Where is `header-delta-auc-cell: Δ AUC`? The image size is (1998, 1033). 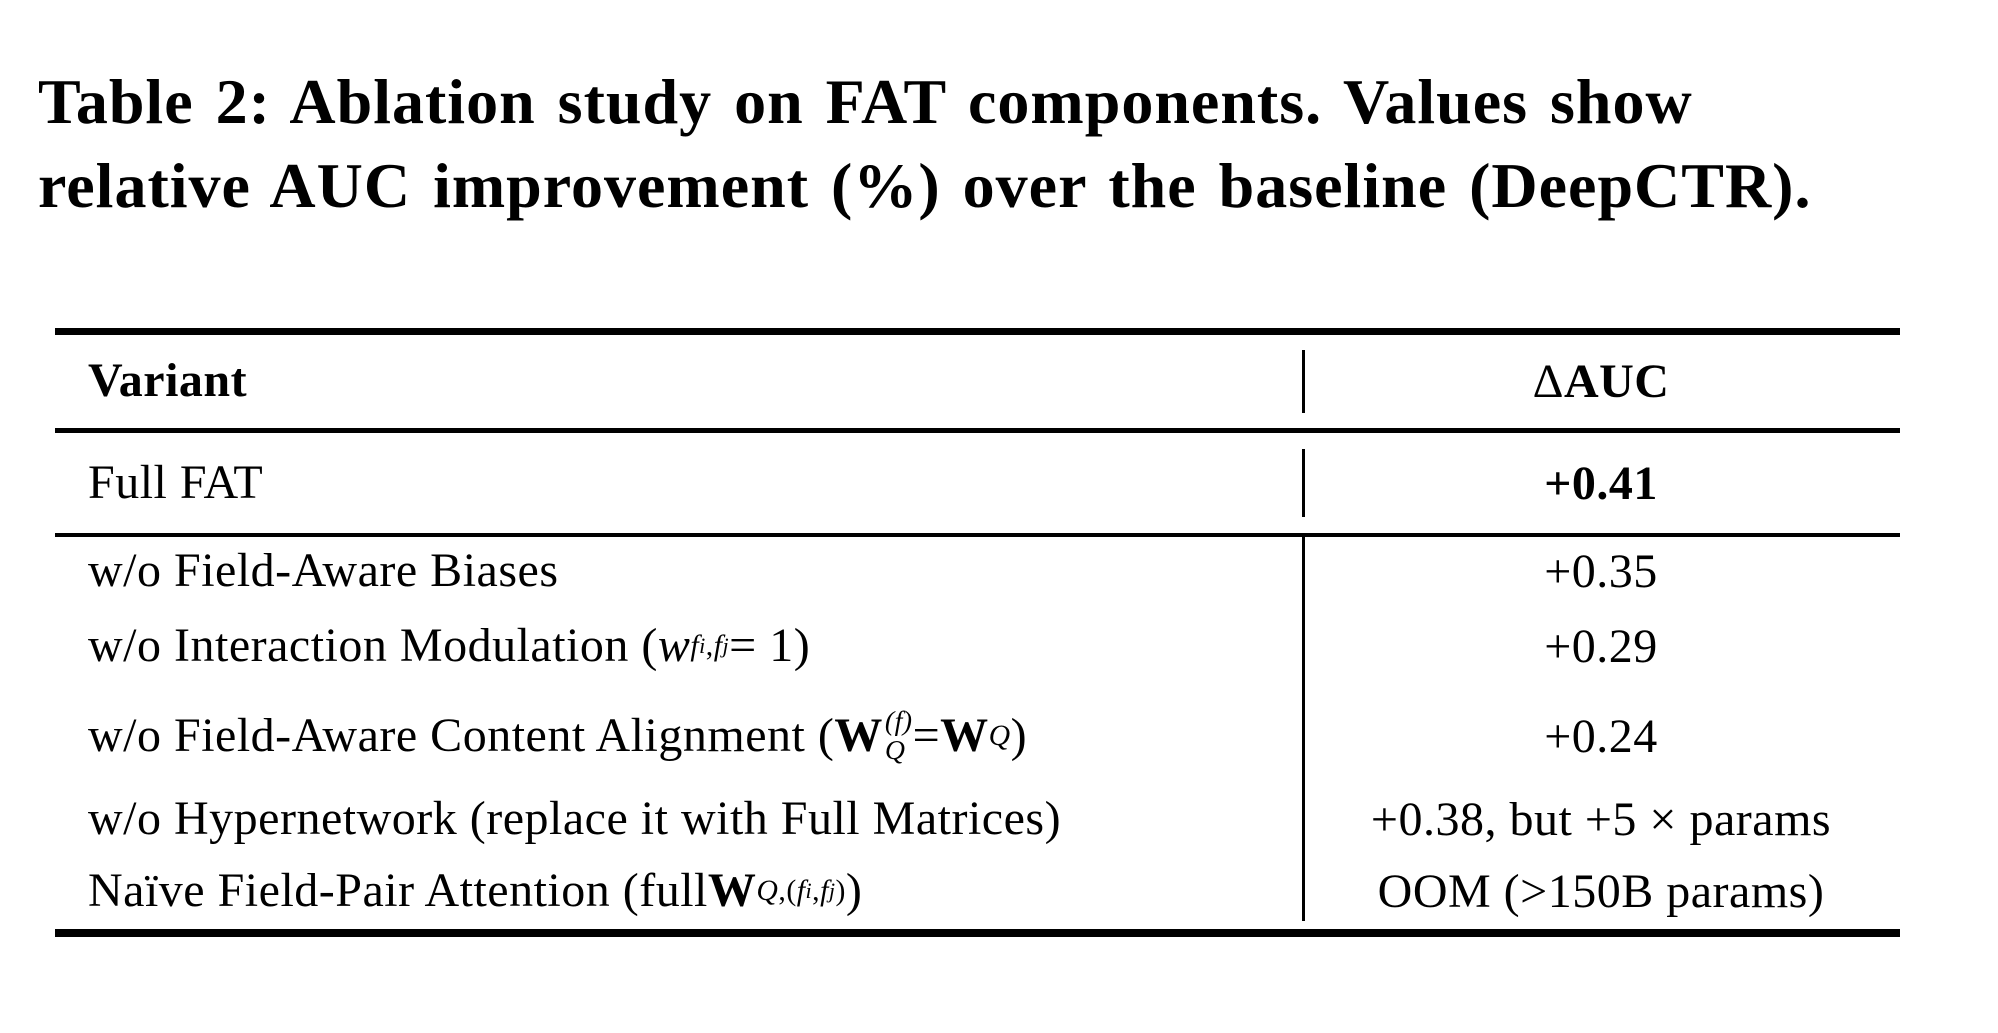 header-delta-auc-cell: Δ AUC is located at coordinates (1601, 381).